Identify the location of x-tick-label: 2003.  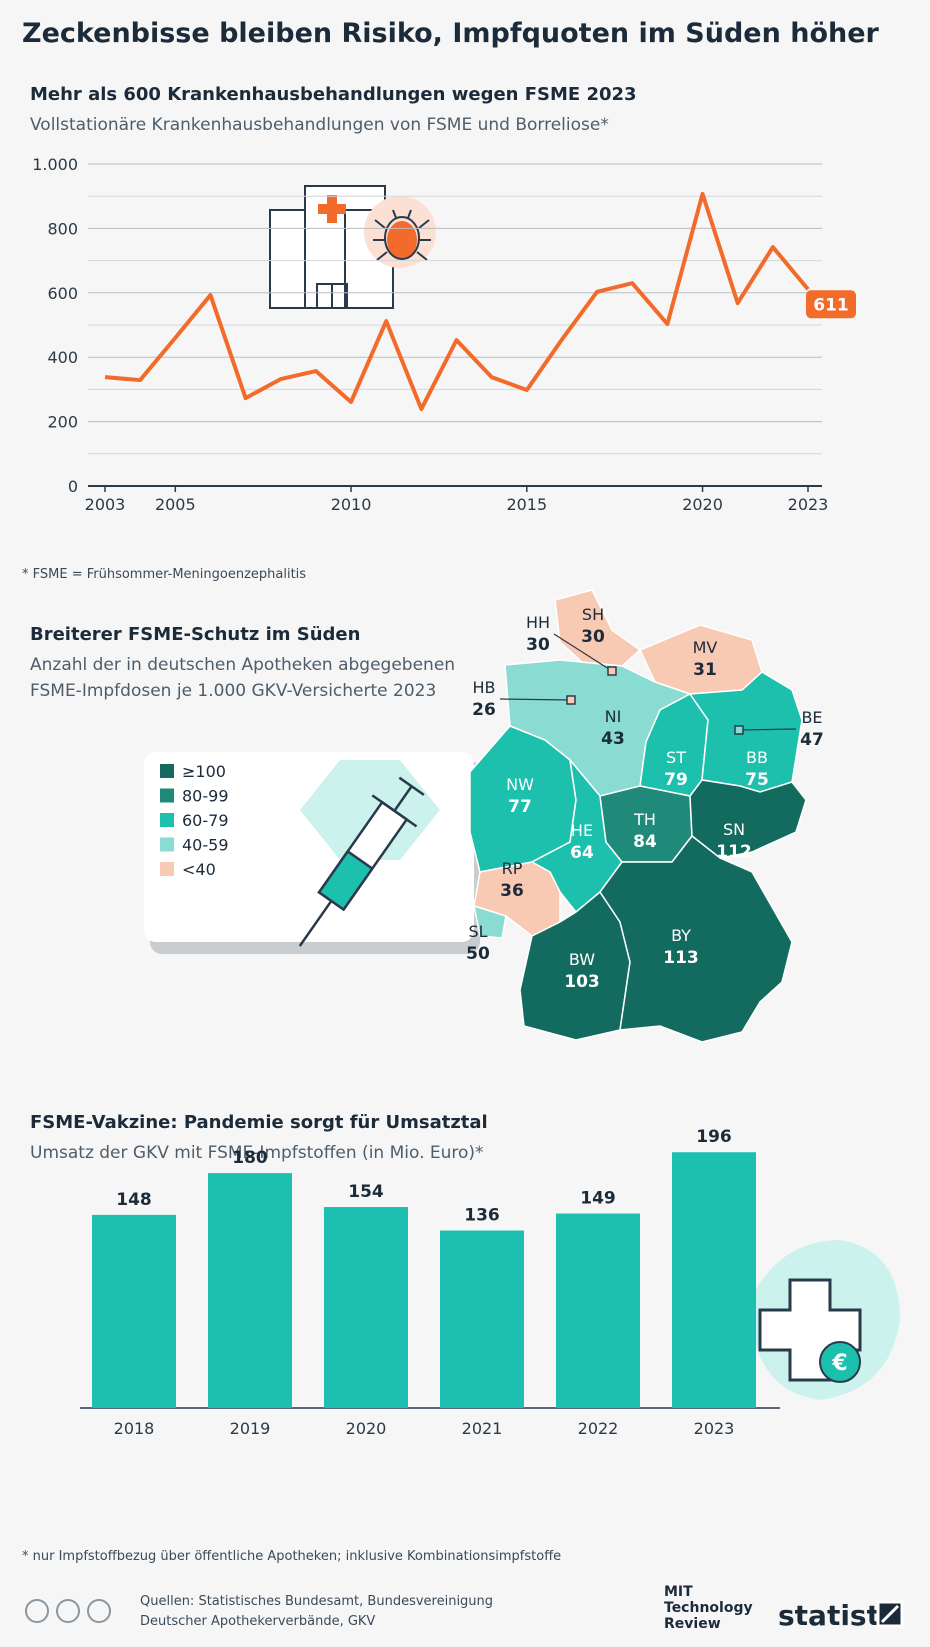
(105, 504).